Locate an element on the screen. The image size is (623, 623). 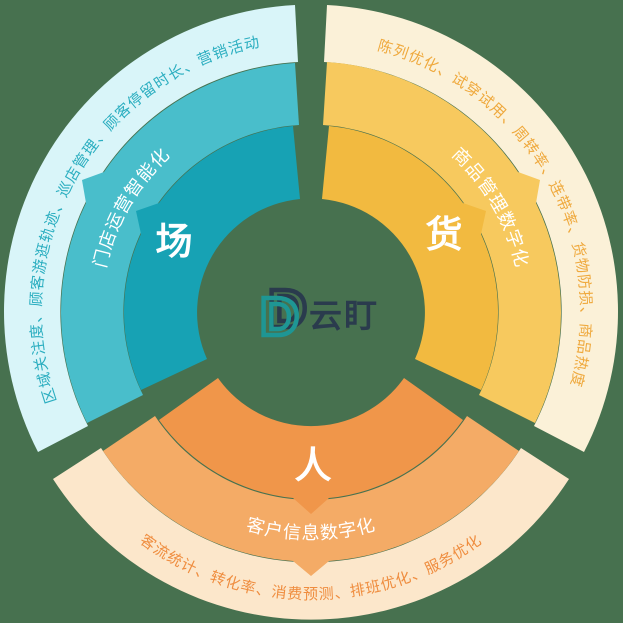
logo-brand-text: 云盯 is located at coordinates (344, 315).